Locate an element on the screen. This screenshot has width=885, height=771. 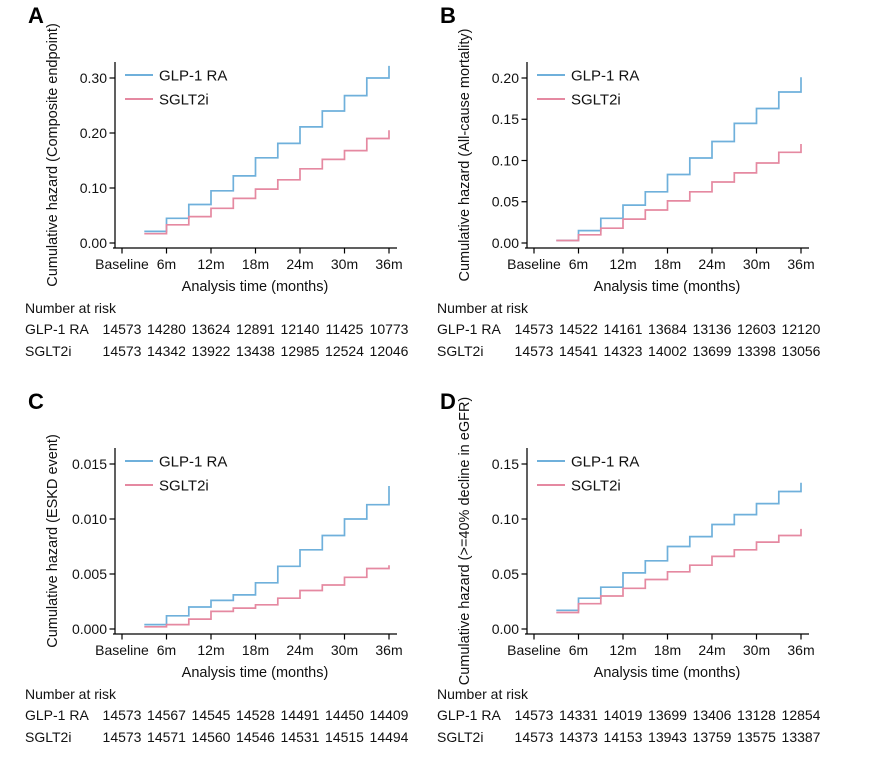
risk-value: 14019 is located at coordinates (623, 715).